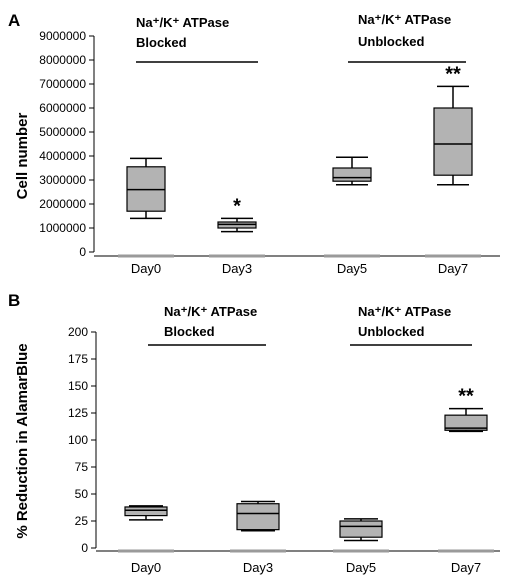 This screenshot has width=520, height=577. What do you see at coordinates (62, 156) in the screenshot?
I see `y-tick-label: 4000000` at bounding box center [62, 156].